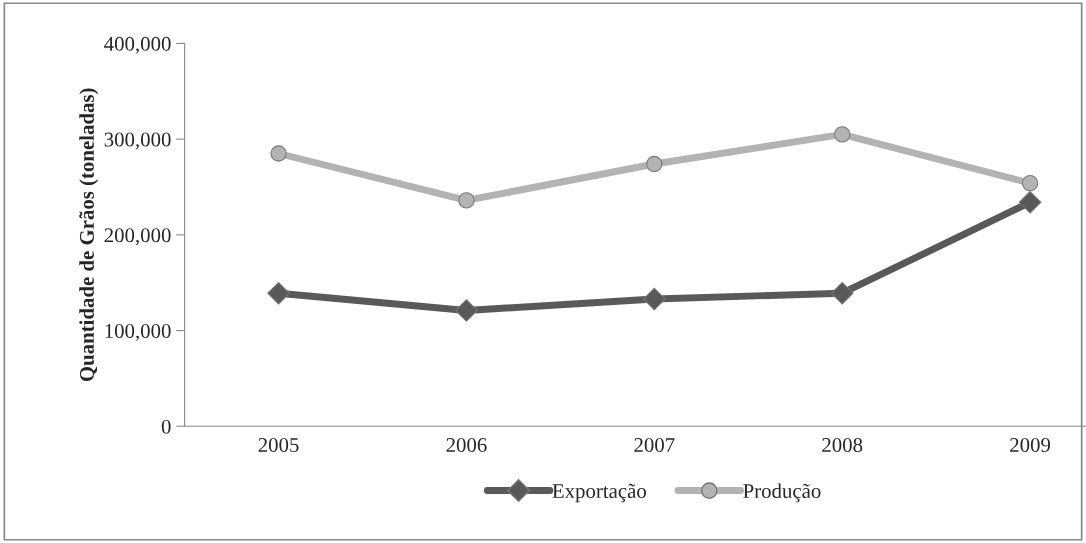 The height and width of the screenshot is (543, 1086). What do you see at coordinates (842, 445) in the screenshot?
I see `x-tick-label: 2008` at bounding box center [842, 445].